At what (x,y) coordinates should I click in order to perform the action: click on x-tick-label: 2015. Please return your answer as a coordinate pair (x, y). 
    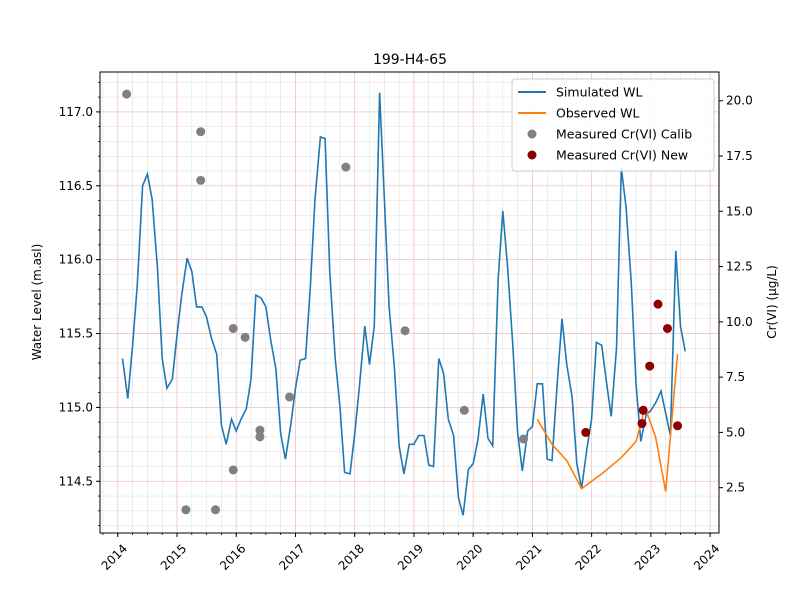
    Looking at the image, I should click on (173, 556).